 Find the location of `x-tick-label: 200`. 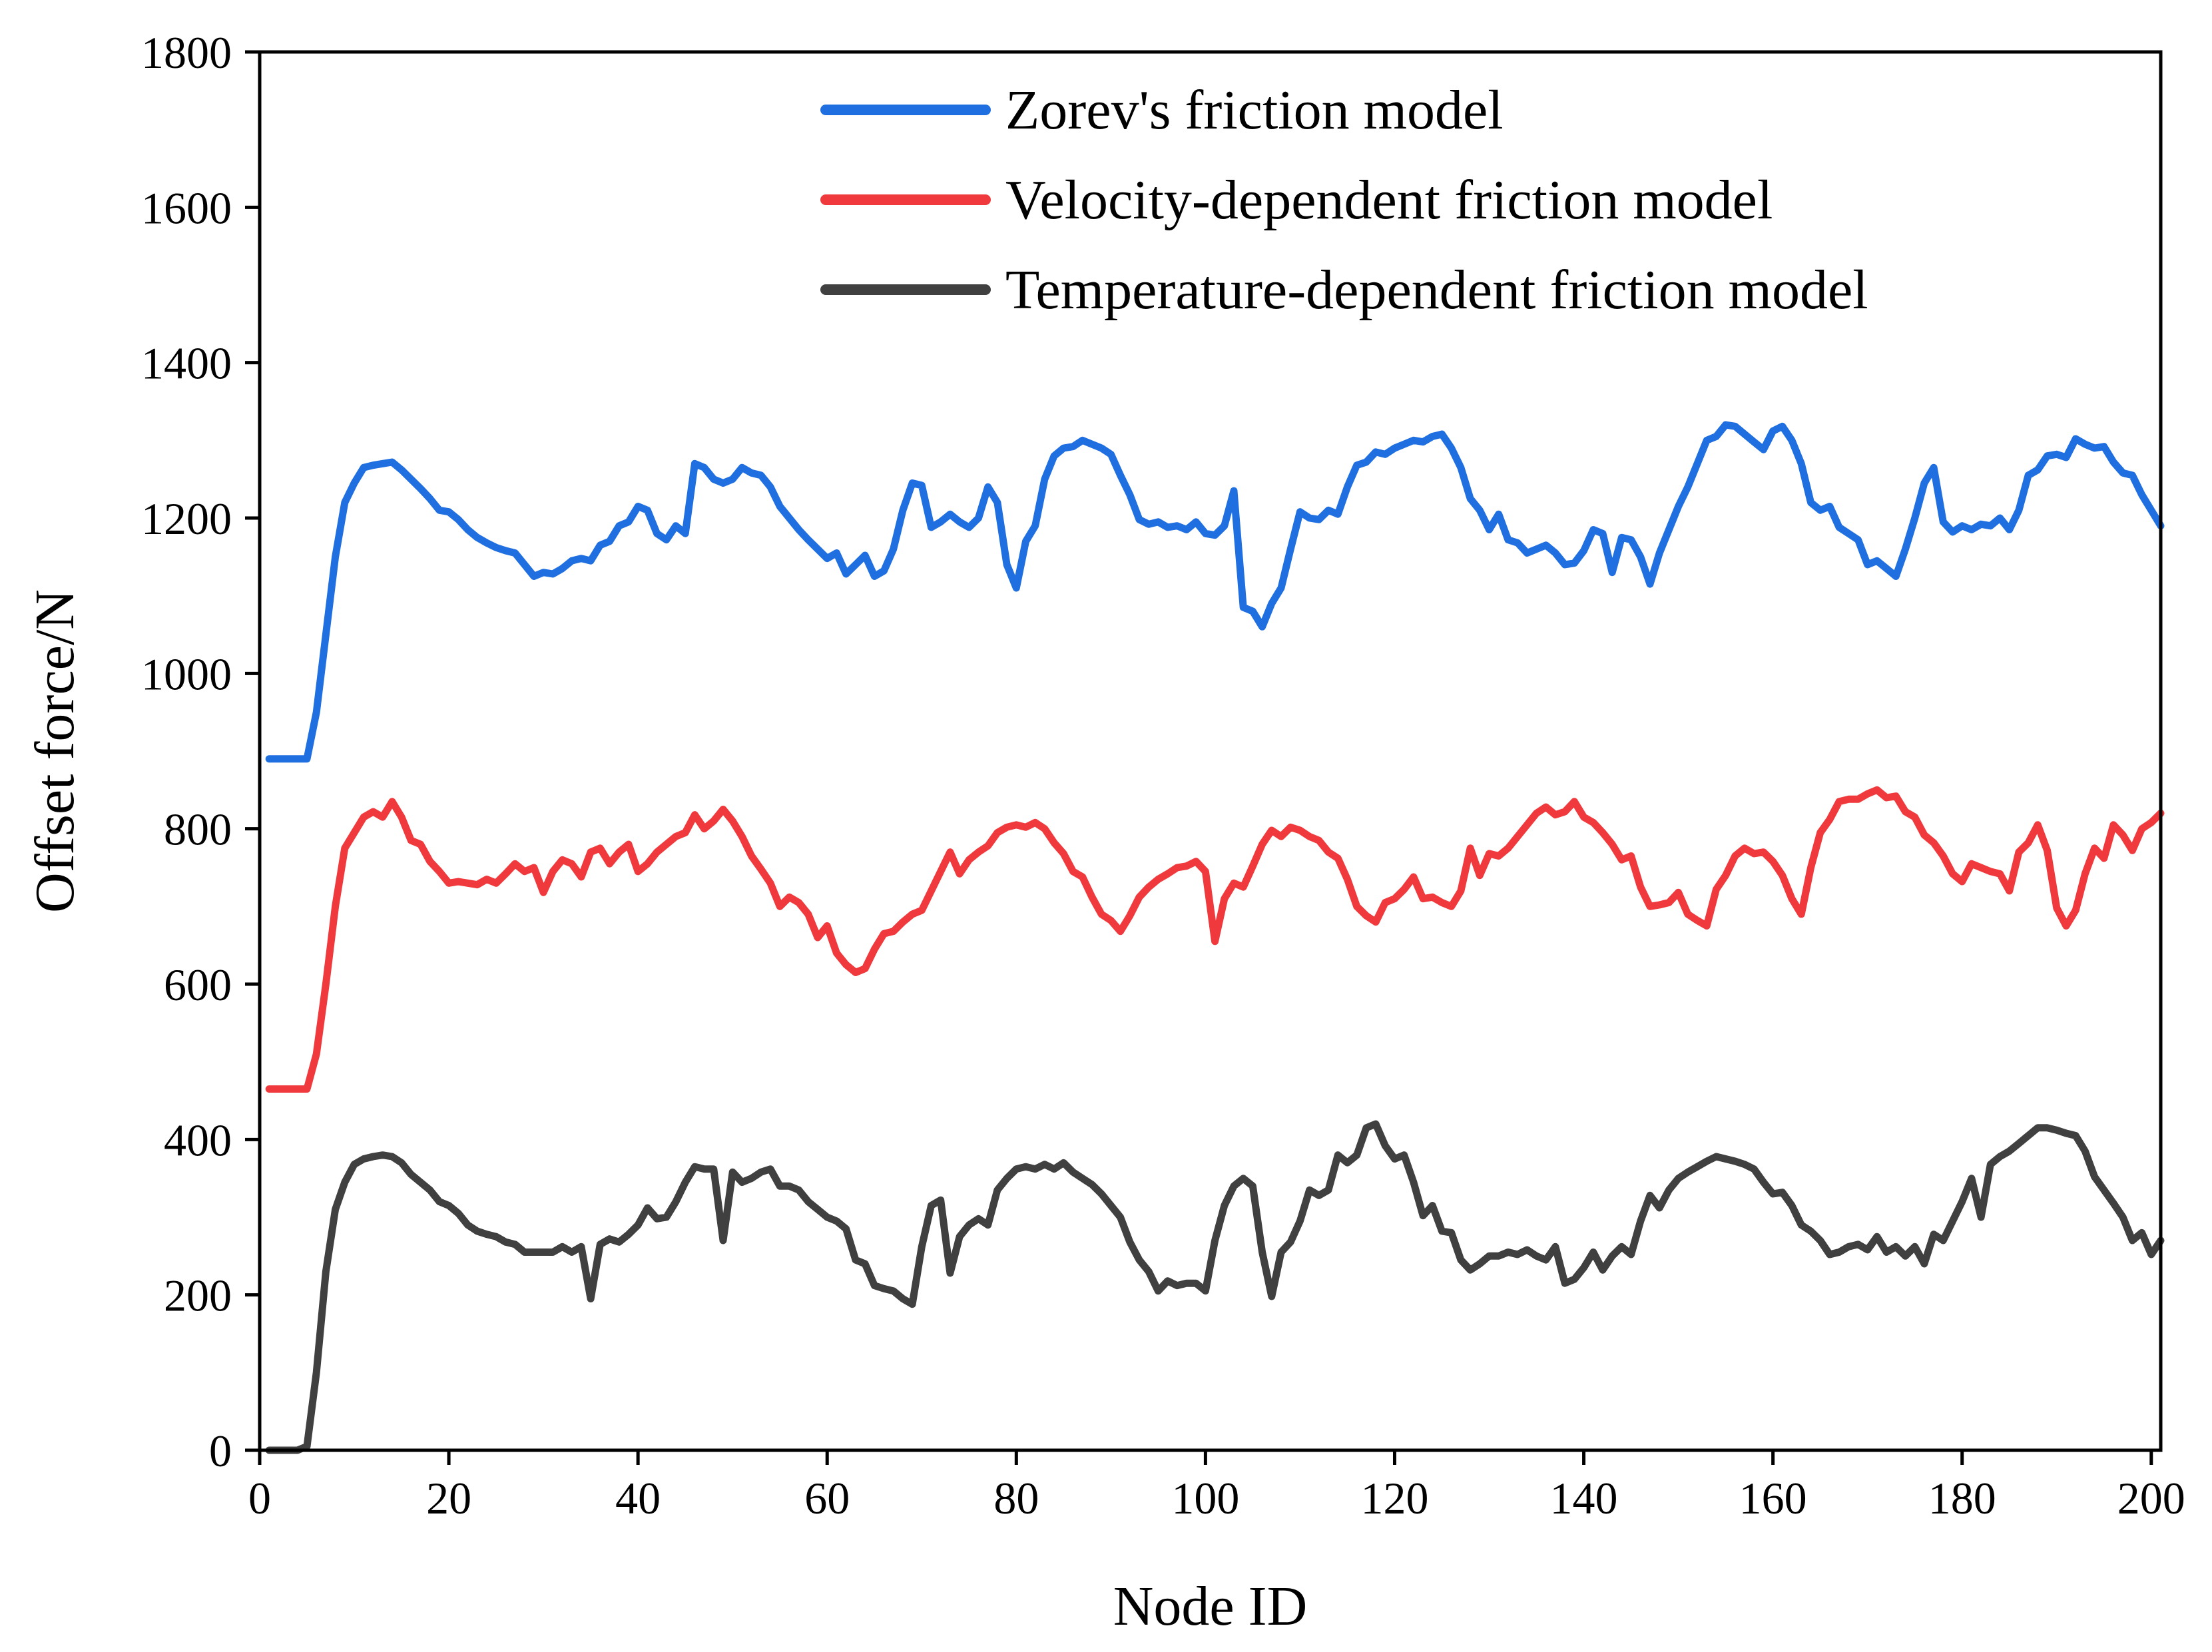

x-tick-label: 200 is located at coordinates (2151, 1498).